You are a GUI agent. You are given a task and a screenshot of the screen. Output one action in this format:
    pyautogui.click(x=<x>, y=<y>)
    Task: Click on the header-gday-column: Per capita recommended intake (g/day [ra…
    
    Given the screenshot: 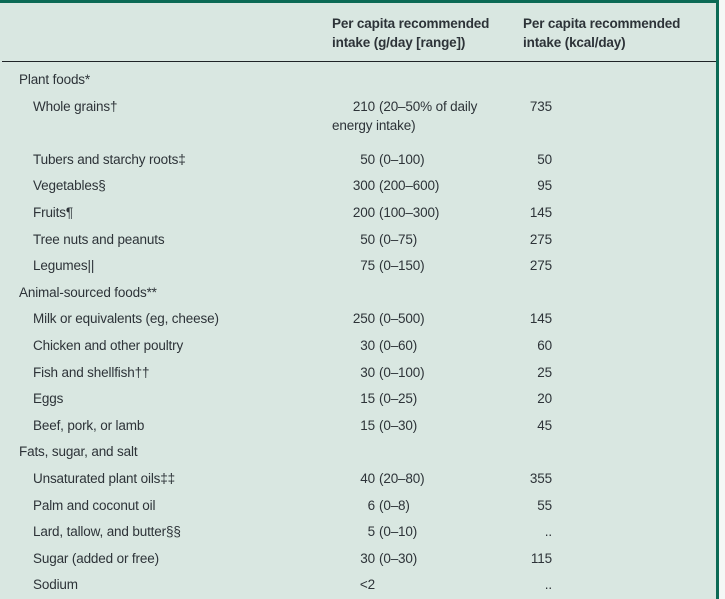 What is the action you would take?
    pyautogui.click(x=411, y=33)
    